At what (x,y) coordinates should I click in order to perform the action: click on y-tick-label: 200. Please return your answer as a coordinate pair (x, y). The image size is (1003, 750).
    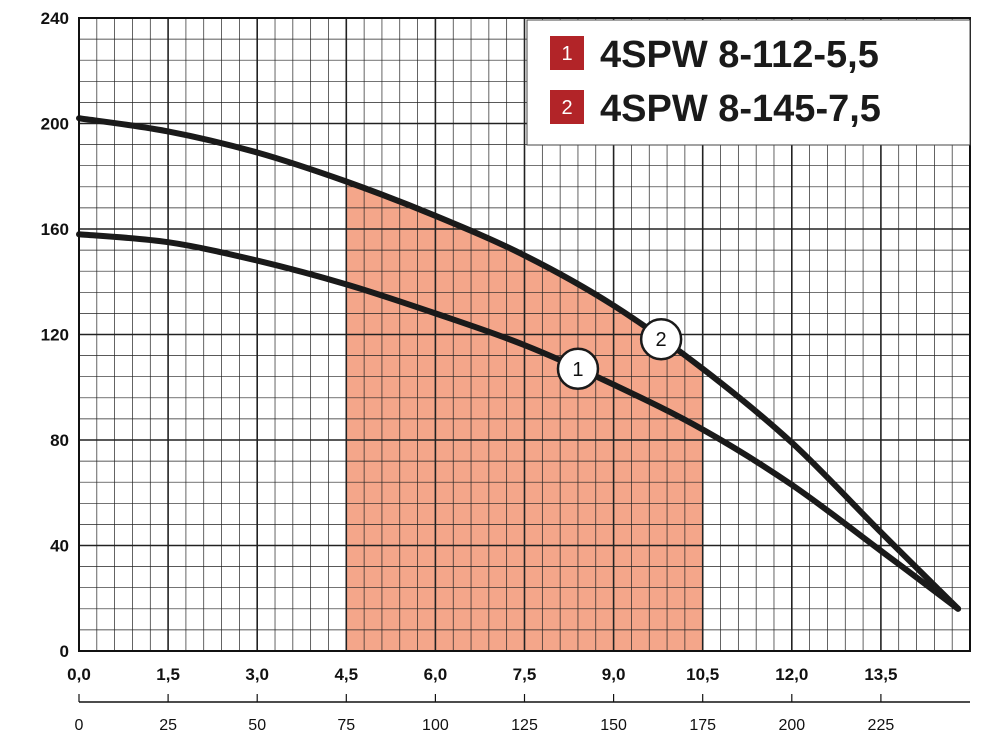
    Looking at the image, I should click on (55, 124).